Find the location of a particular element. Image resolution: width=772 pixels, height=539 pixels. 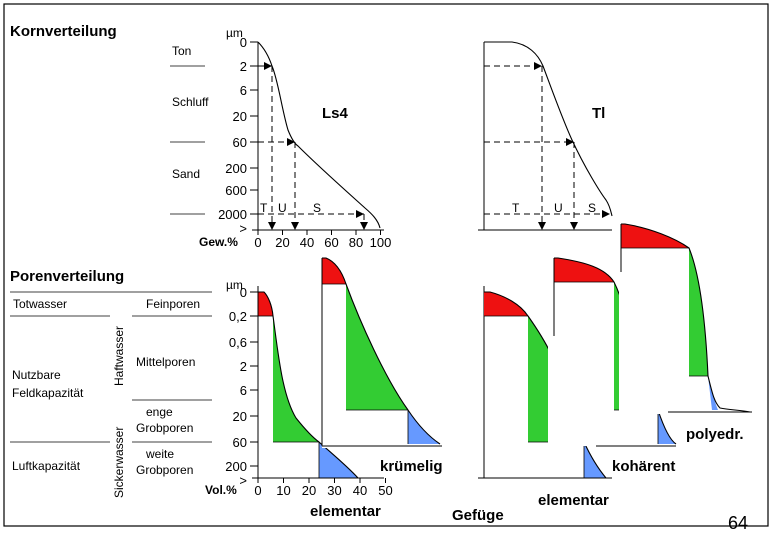

label-polyedr: polyedr. is located at coordinates (715, 434).